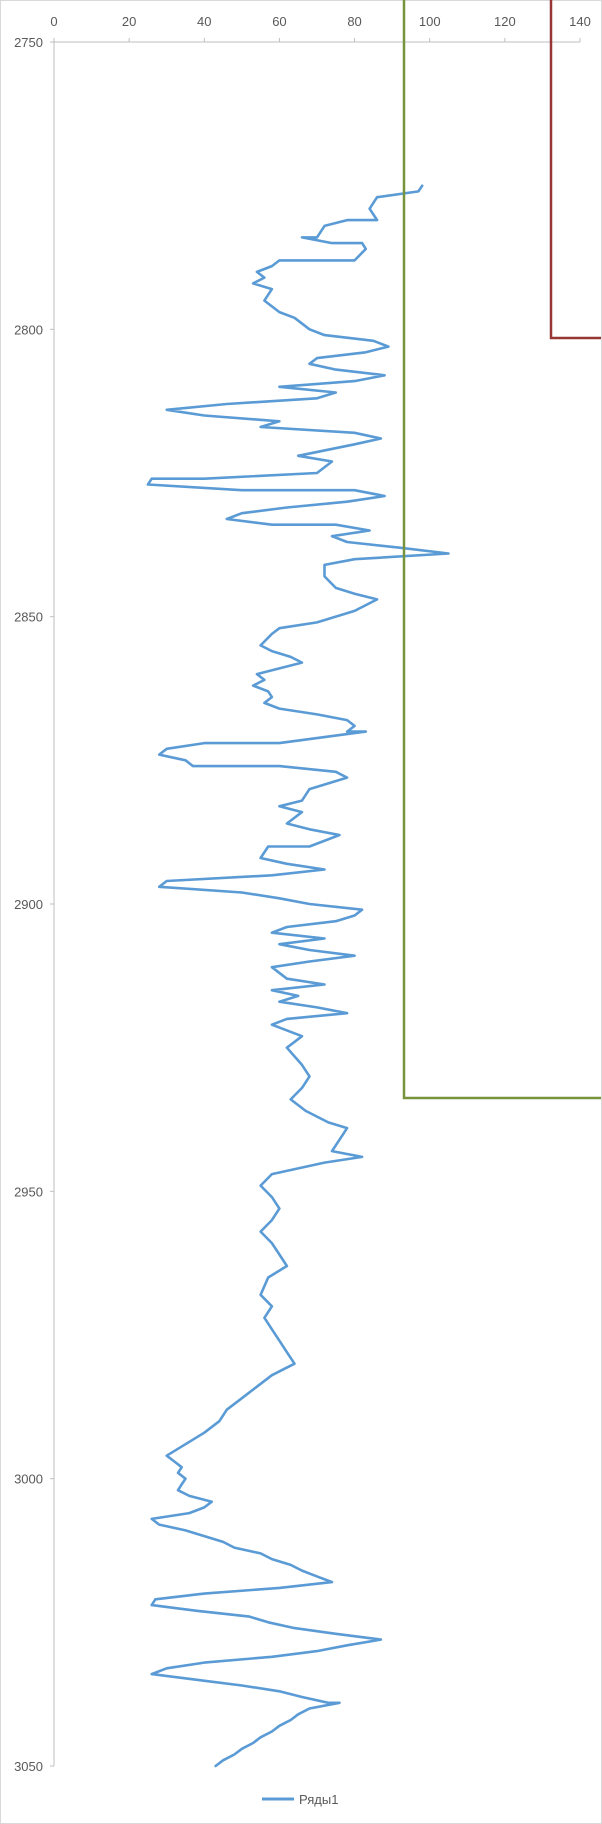  What do you see at coordinates (279, 21) in the screenshot?
I see `x-tick-label: 60` at bounding box center [279, 21].